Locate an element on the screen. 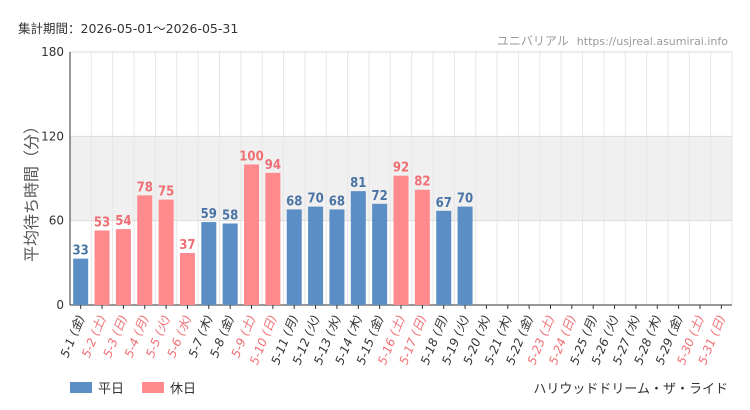 This screenshot has height=410, width=750. bar-value-label: 82 is located at coordinates (422, 182).